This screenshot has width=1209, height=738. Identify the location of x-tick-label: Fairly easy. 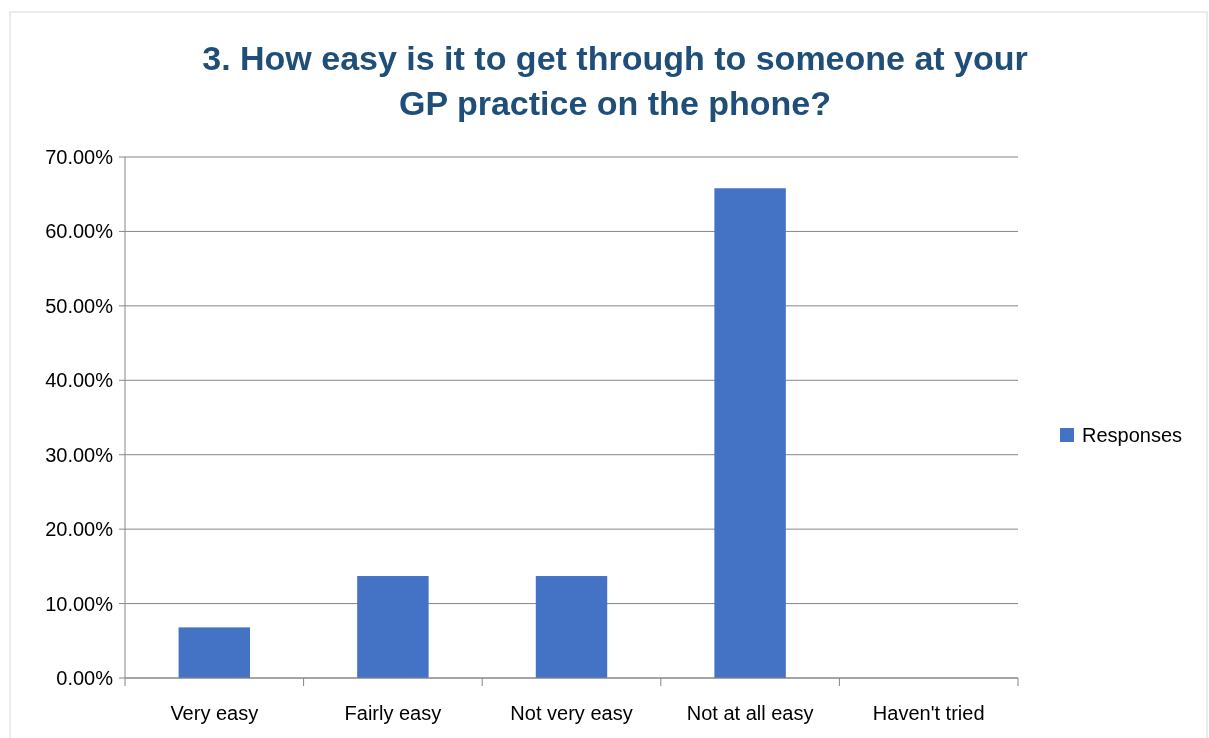
(393, 713).